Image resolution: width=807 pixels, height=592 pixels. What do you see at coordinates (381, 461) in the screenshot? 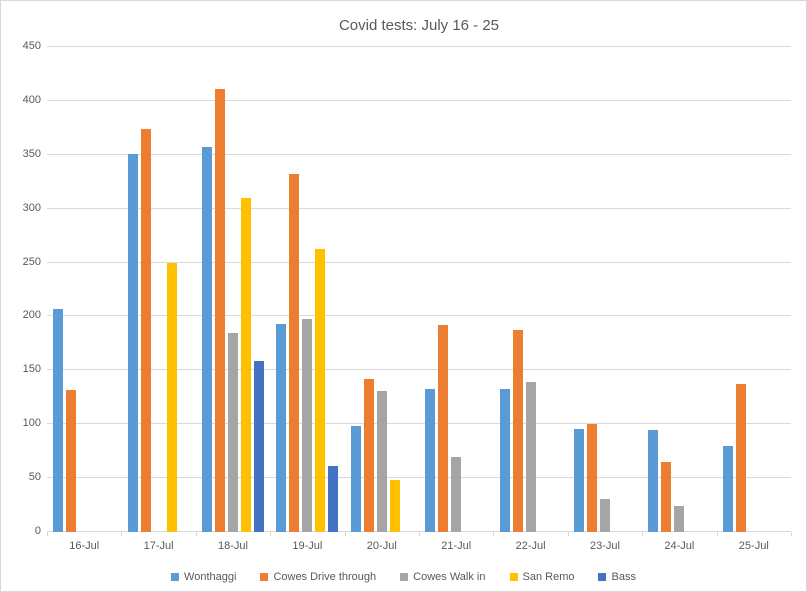
I see `bar-cowes-walk-in-20-Jul` at bounding box center [381, 461].